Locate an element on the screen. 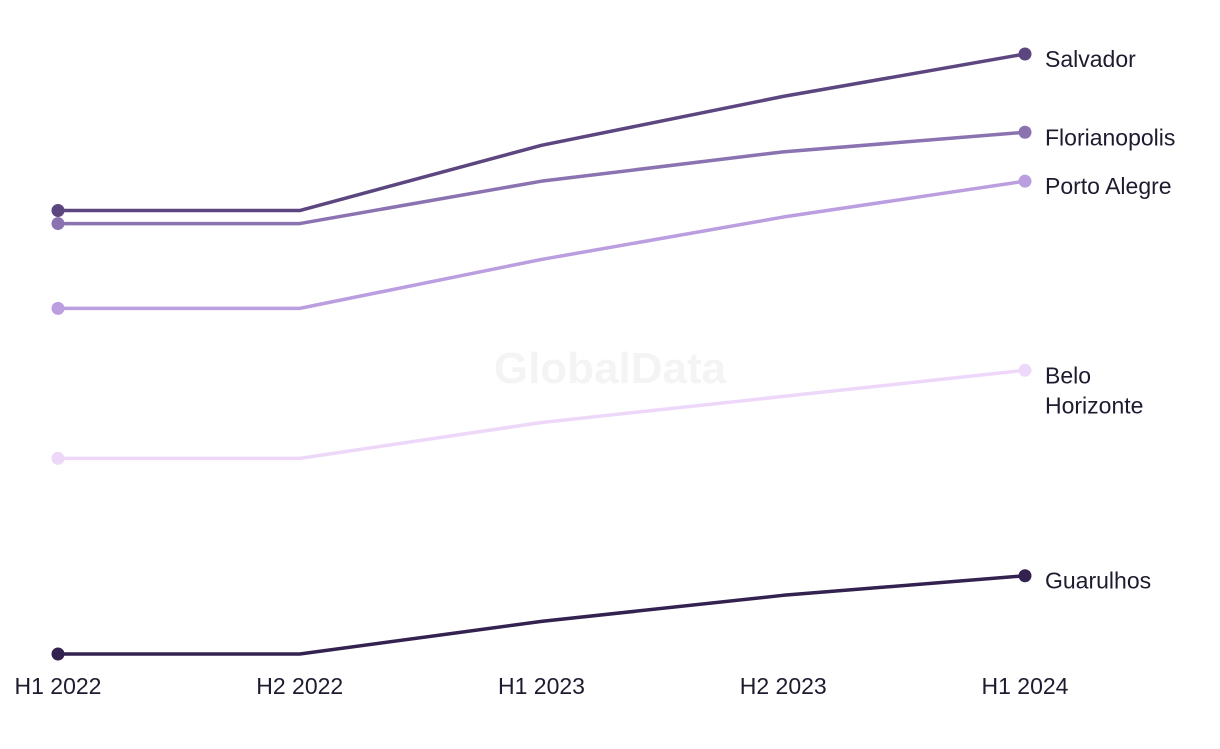  series-label: Guarulhos is located at coordinates (1098, 581).